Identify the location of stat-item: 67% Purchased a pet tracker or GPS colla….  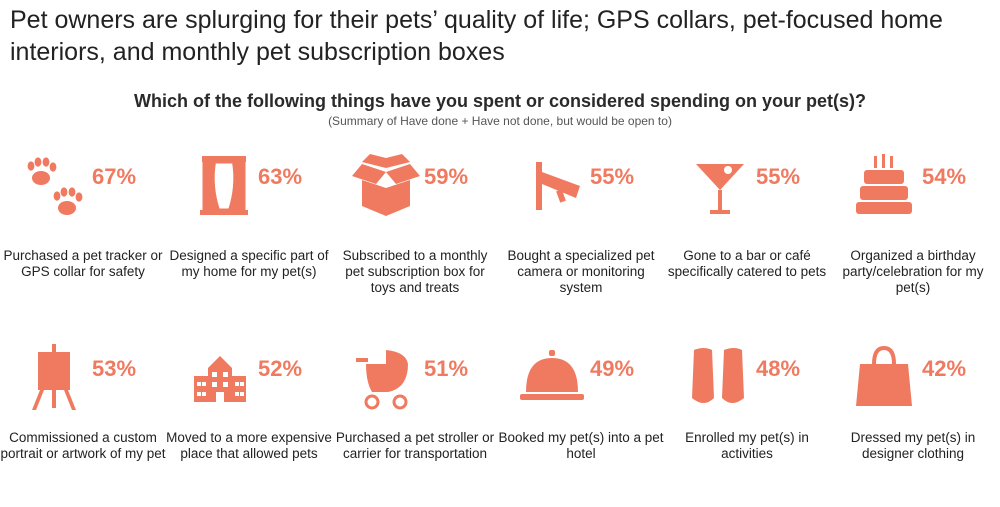
(83, 232).